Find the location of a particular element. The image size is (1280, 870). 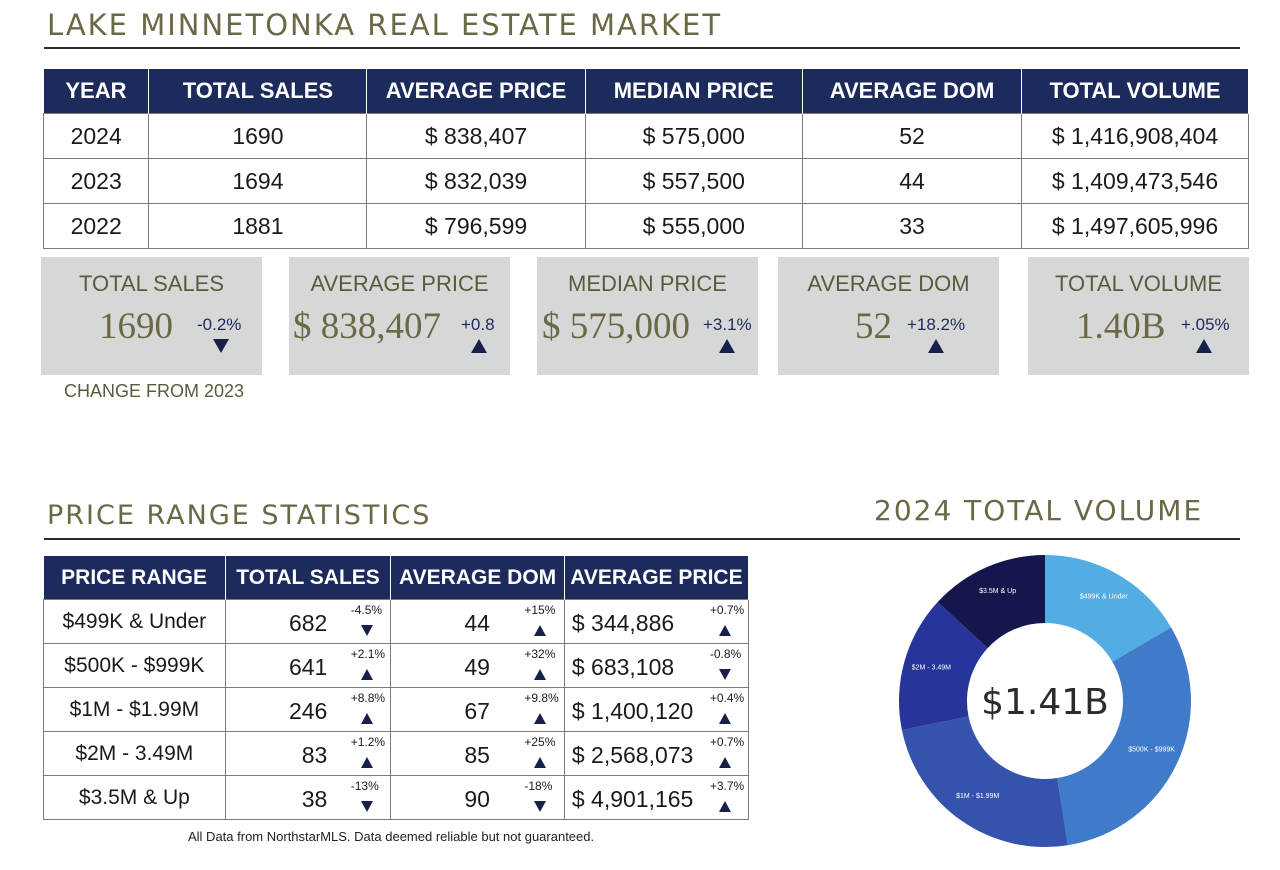

cell-average-dom: 33 is located at coordinates (912, 226).